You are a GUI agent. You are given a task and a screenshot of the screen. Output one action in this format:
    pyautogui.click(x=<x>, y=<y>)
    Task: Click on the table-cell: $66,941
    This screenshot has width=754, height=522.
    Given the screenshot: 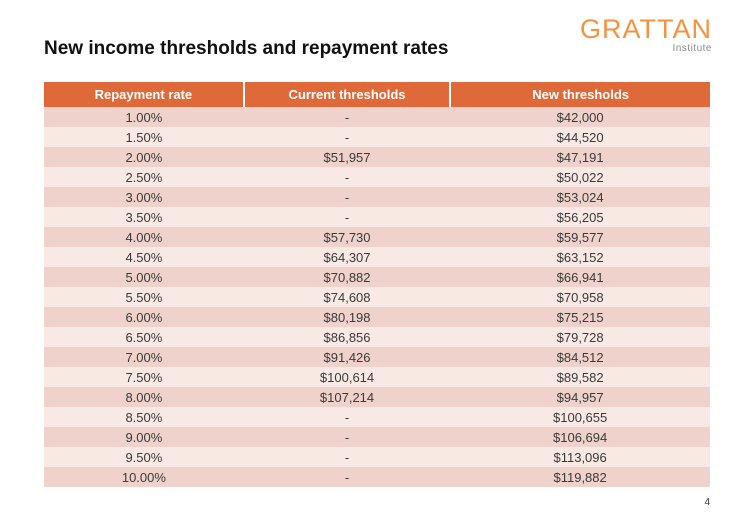 What is the action you would take?
    pyautogui.click(x=580, y=277)
    